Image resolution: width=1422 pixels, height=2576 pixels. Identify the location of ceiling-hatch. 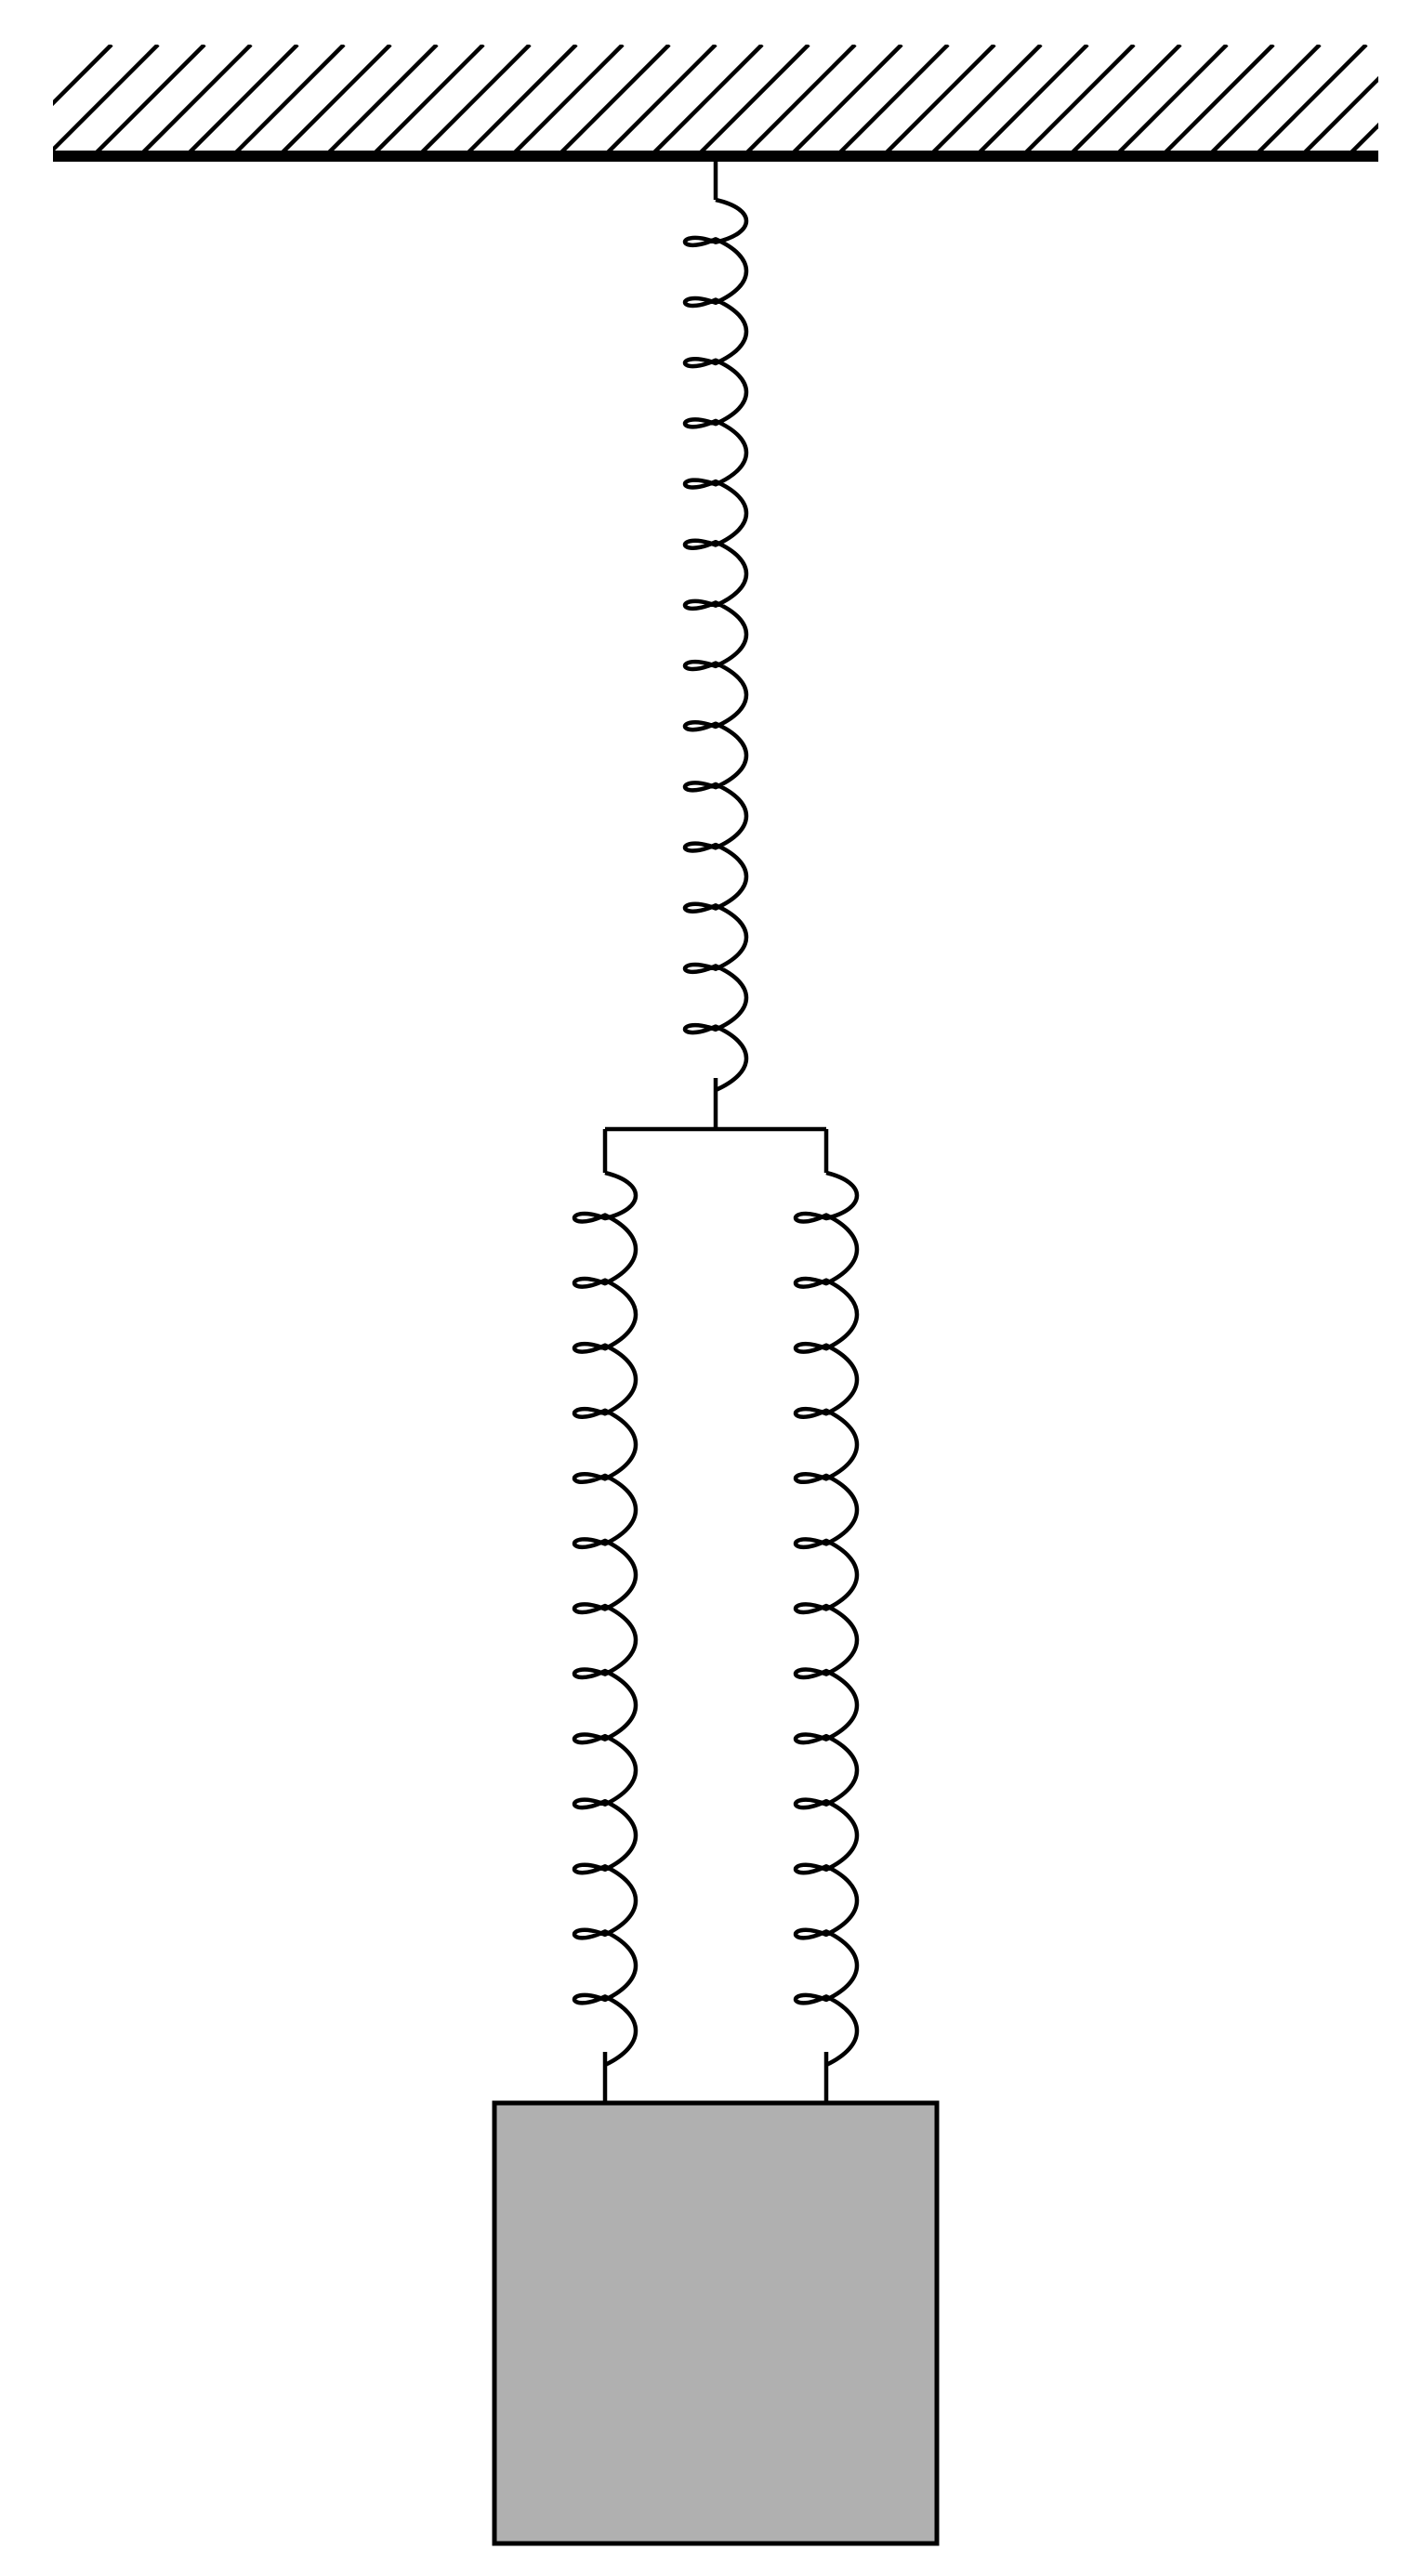
(737, 100).